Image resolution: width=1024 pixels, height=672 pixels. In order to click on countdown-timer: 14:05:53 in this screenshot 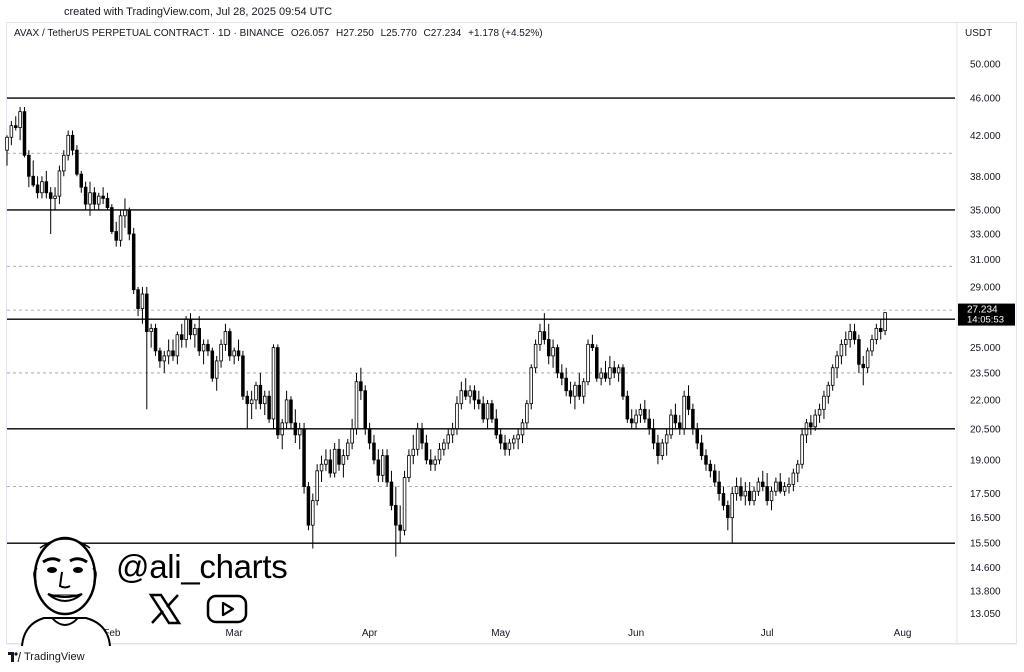, I will do `click(985, 320)`.